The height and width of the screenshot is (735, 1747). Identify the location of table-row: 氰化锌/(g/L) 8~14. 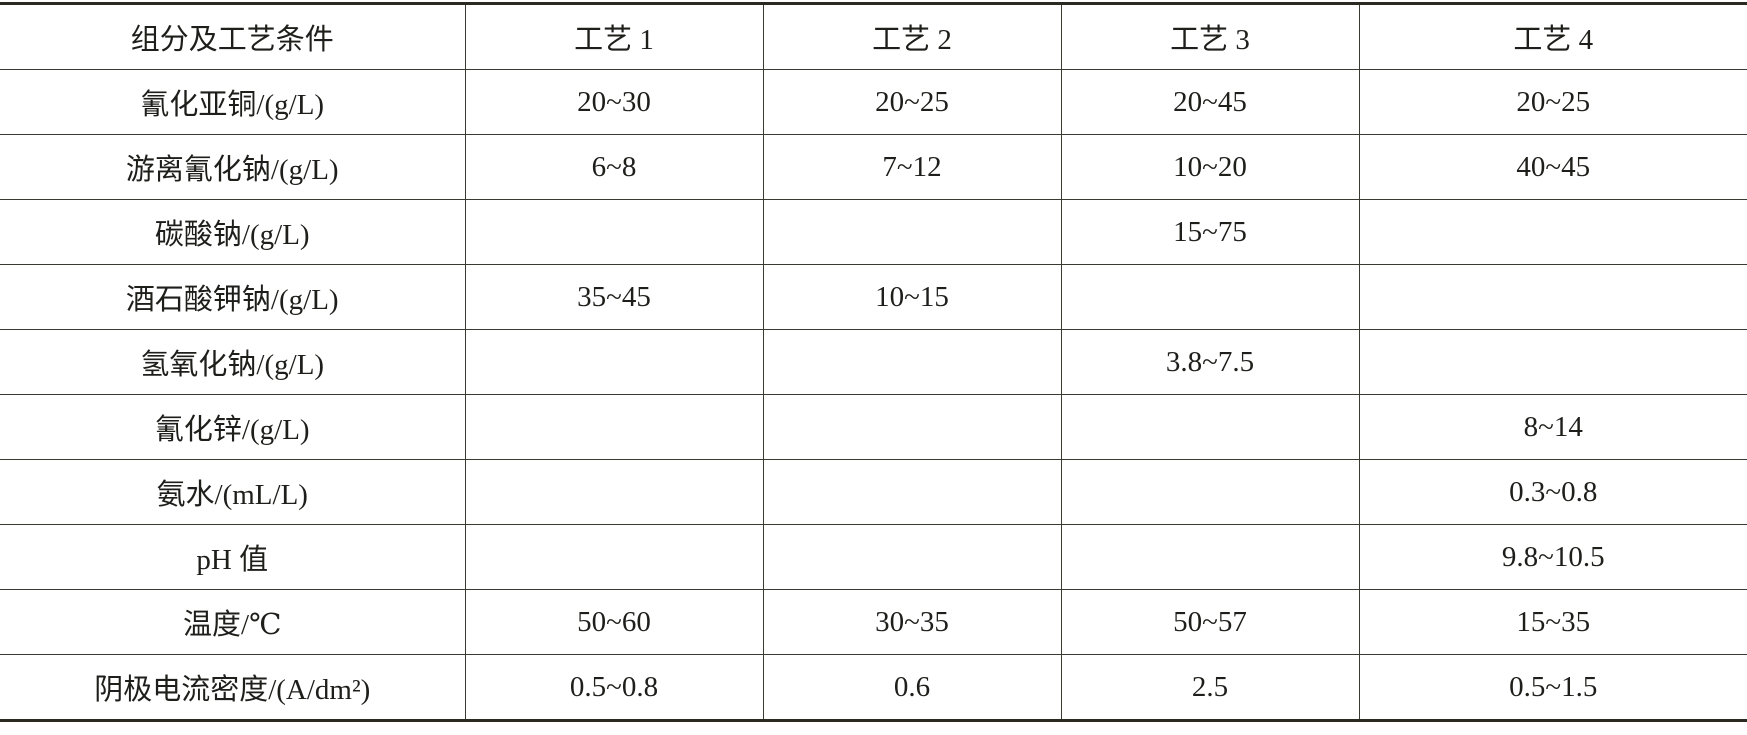
(873, 427).